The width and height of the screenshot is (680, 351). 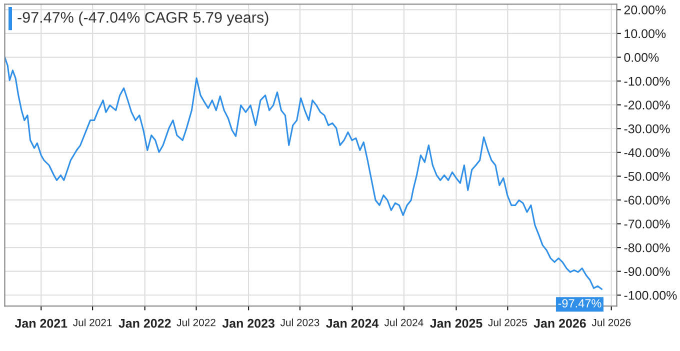 What do you see at coordinates (41, 323) in the screenshot?
I see `x-tick-label: Jan 2021` at bounding box center [41, 323].